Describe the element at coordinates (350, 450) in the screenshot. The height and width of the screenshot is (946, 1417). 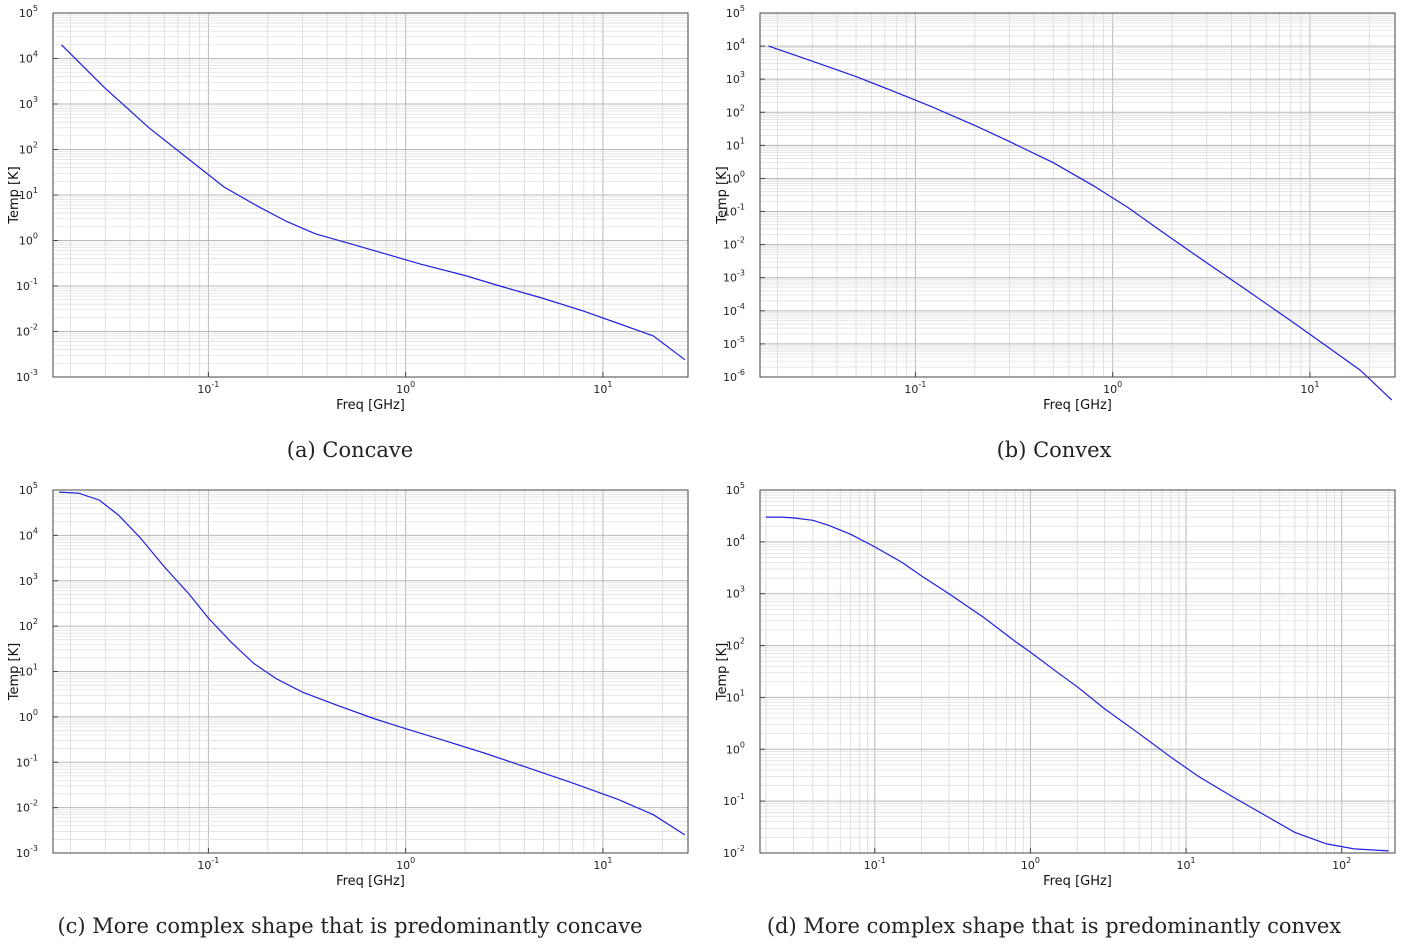
I see `chart-caption-a: (a) Concave` at that location.